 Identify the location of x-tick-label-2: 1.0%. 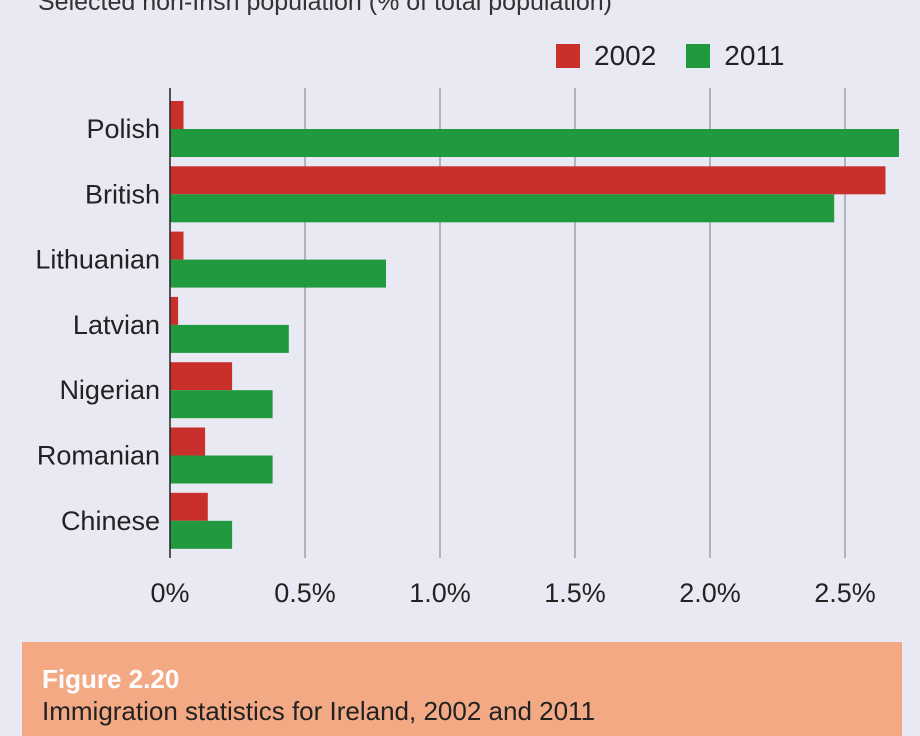
(440, 593).